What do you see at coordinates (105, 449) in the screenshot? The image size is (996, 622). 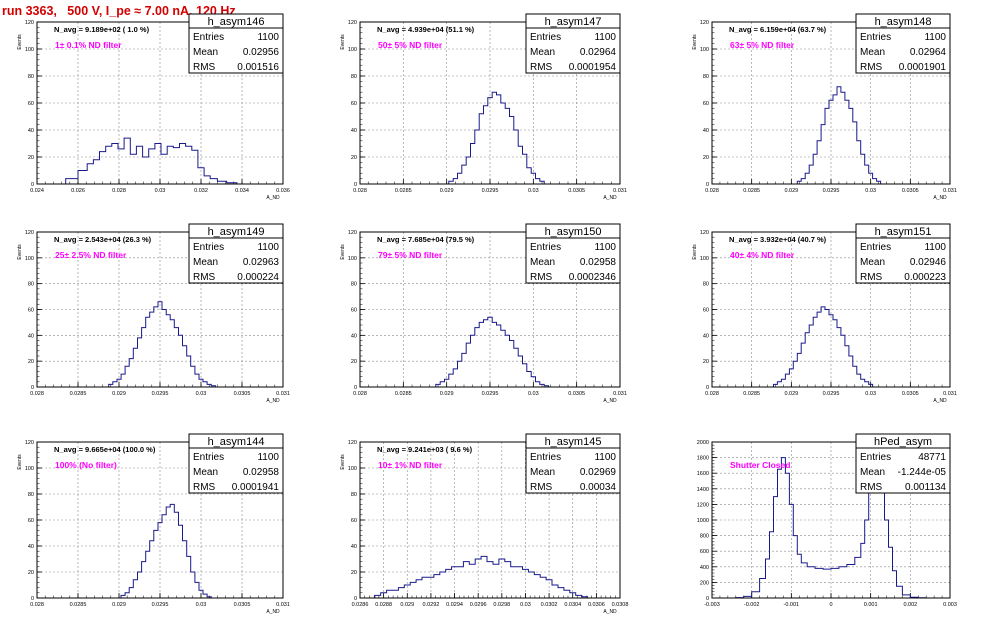 I see `navg-label: N_avg = 9.665e+04 (100.0 %)` at bounding box center [105, 449].